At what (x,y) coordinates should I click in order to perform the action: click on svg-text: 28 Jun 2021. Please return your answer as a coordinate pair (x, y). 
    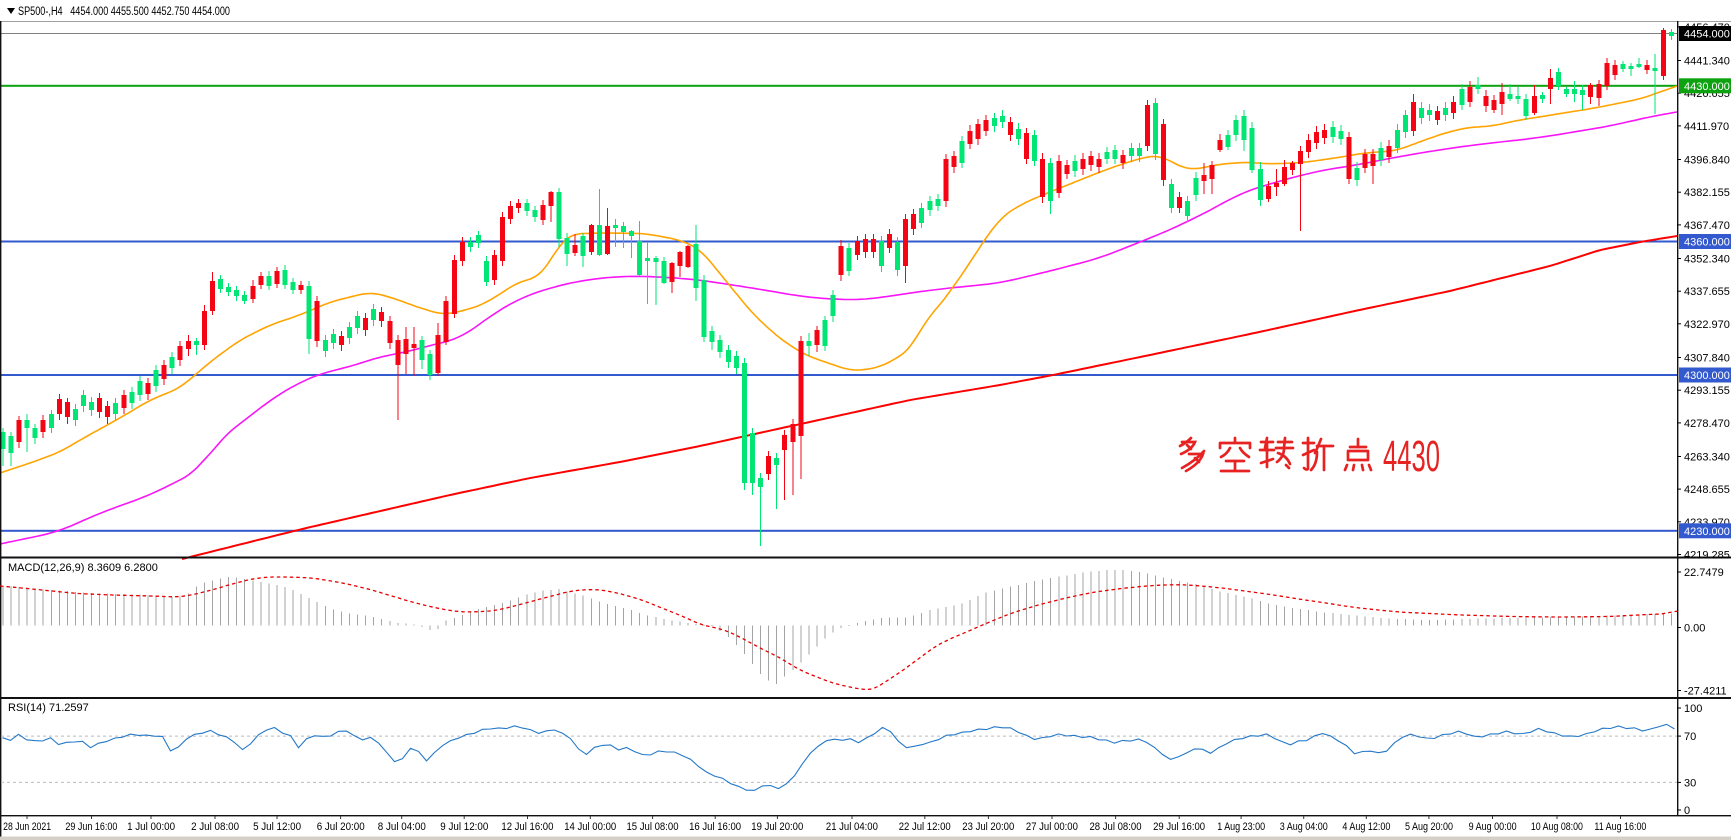
    Looking at the image, I should click on (27, 827).